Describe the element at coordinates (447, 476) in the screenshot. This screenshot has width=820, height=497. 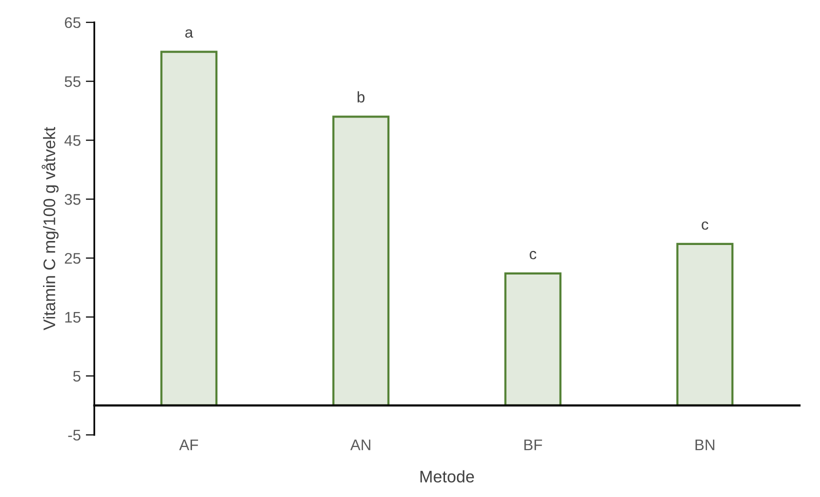
I see `x-axis-title: Metode` at that location.